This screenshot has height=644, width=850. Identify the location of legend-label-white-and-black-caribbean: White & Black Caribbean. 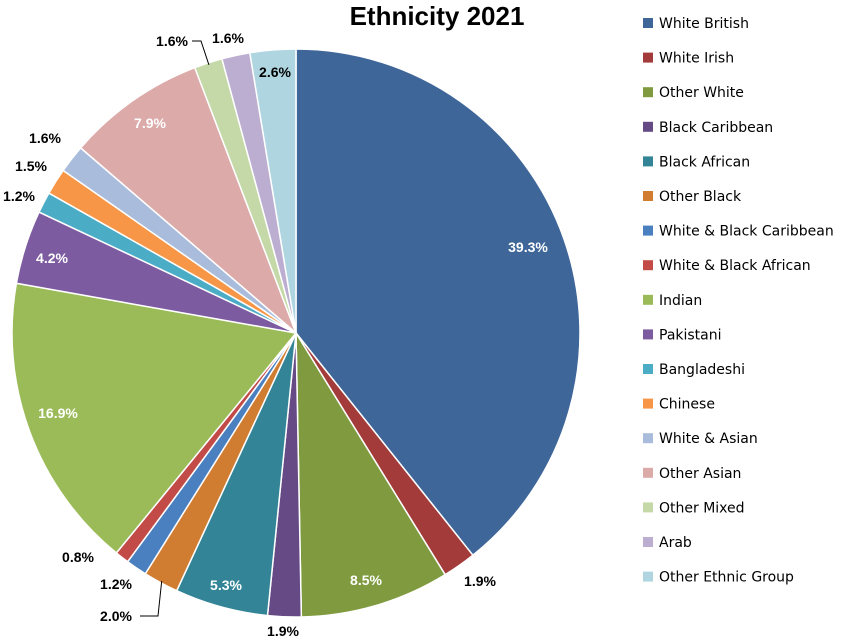
(746, 232).